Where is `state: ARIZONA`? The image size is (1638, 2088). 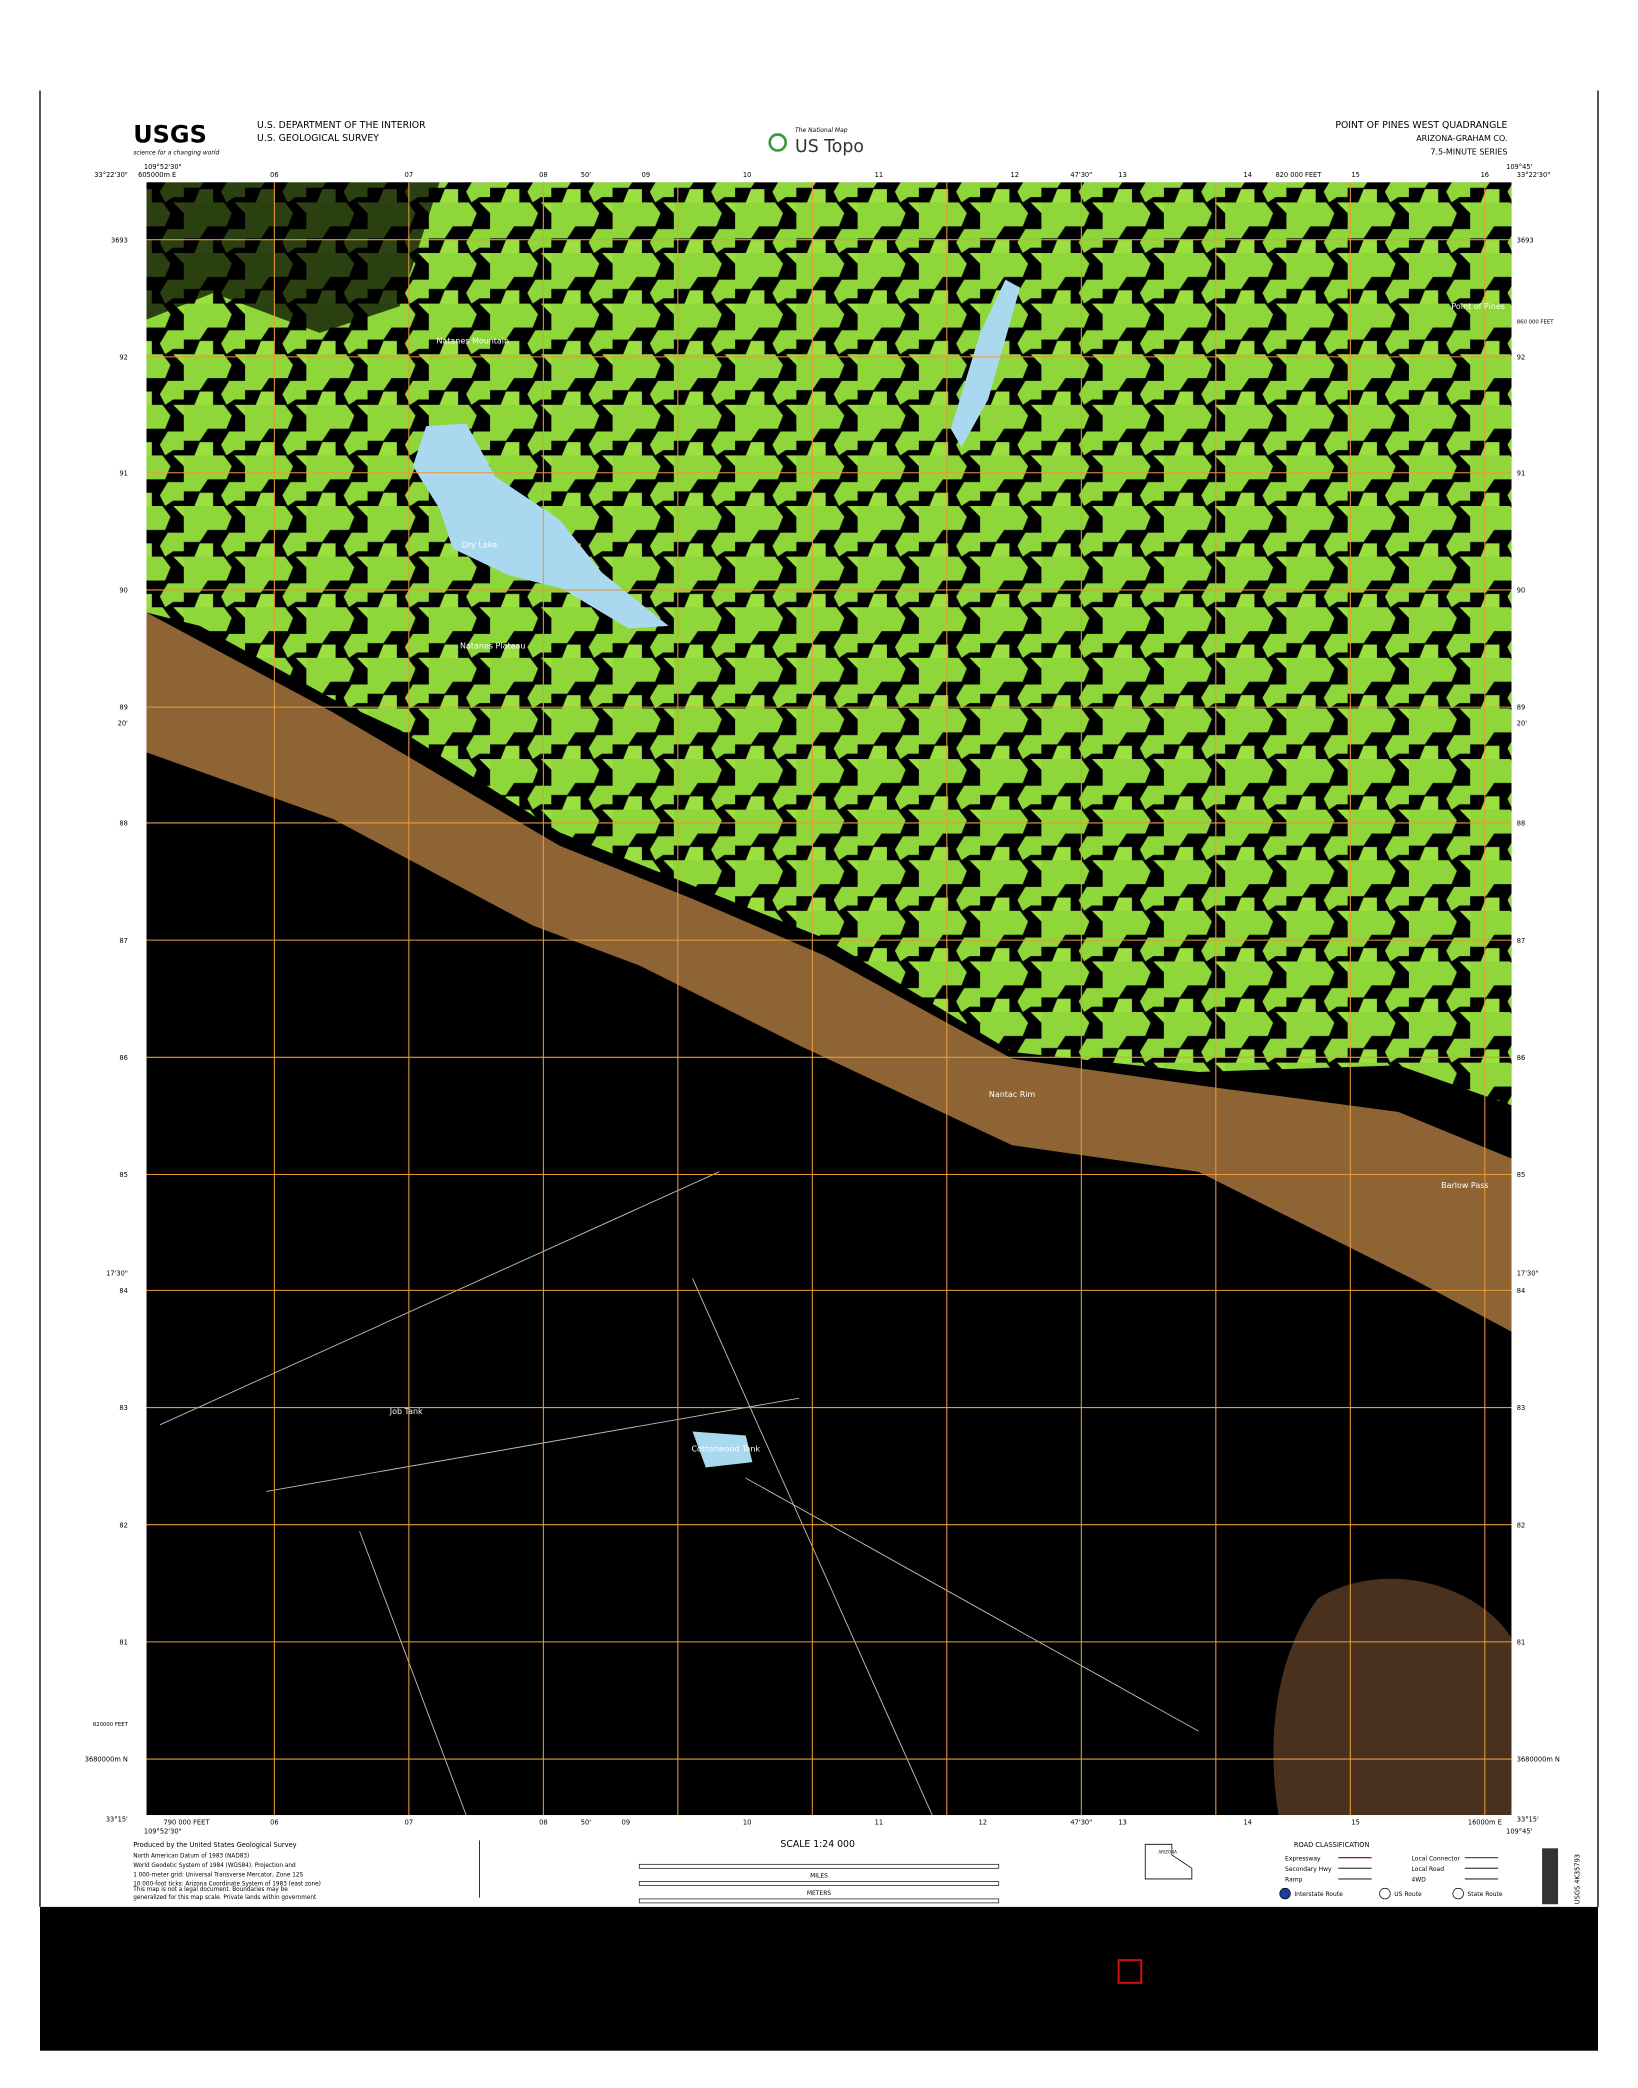
state: ARIZONA is located at coordinates (1168, 1852).